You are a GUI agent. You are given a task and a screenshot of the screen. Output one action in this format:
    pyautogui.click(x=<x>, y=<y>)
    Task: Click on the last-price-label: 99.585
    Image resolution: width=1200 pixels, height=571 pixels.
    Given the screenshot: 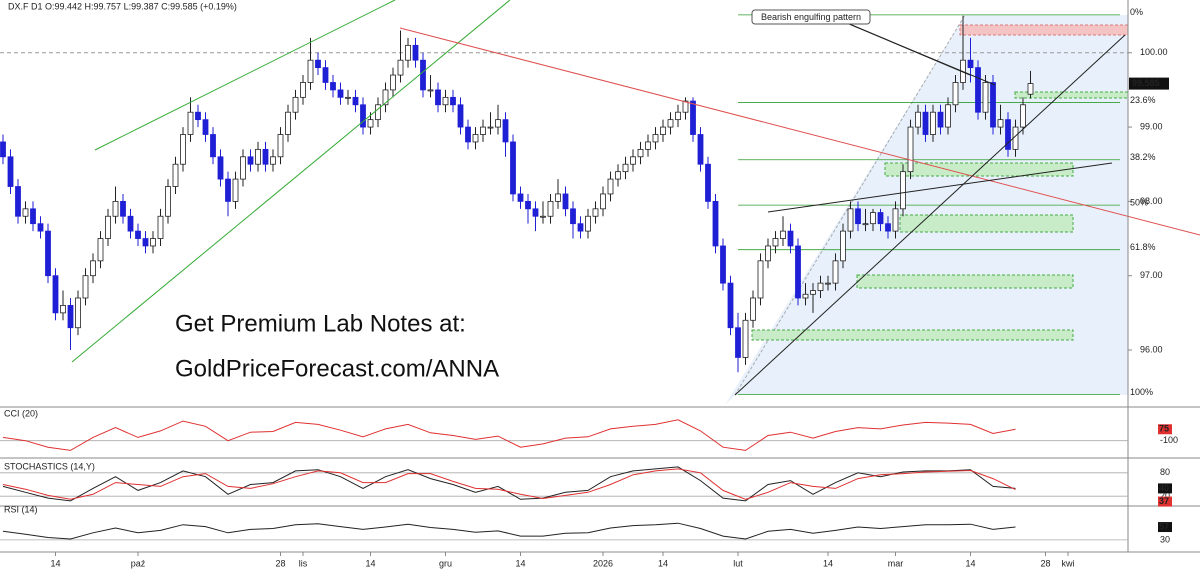 What is the action you would take?
    pyautogui.click(x=1146, y=83)
    